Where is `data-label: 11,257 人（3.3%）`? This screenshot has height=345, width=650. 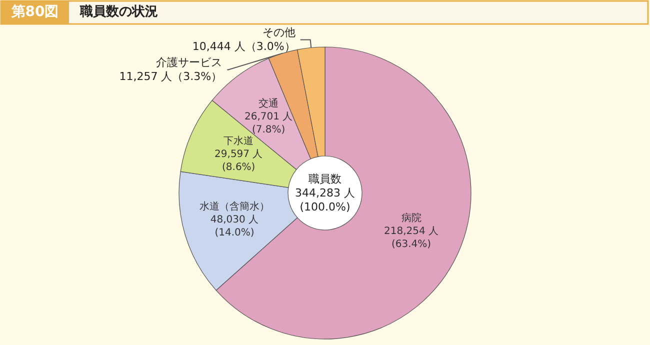
data-label: 11,257 人（3.3%） is located at coordinates (170, 77).